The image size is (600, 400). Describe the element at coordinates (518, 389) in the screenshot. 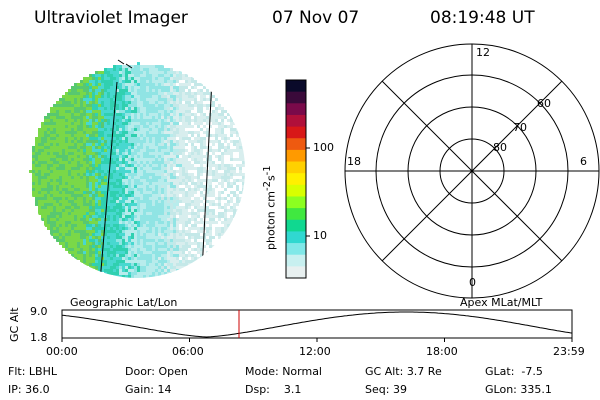

I see `glon-status: GLon: 335.1` at that location.